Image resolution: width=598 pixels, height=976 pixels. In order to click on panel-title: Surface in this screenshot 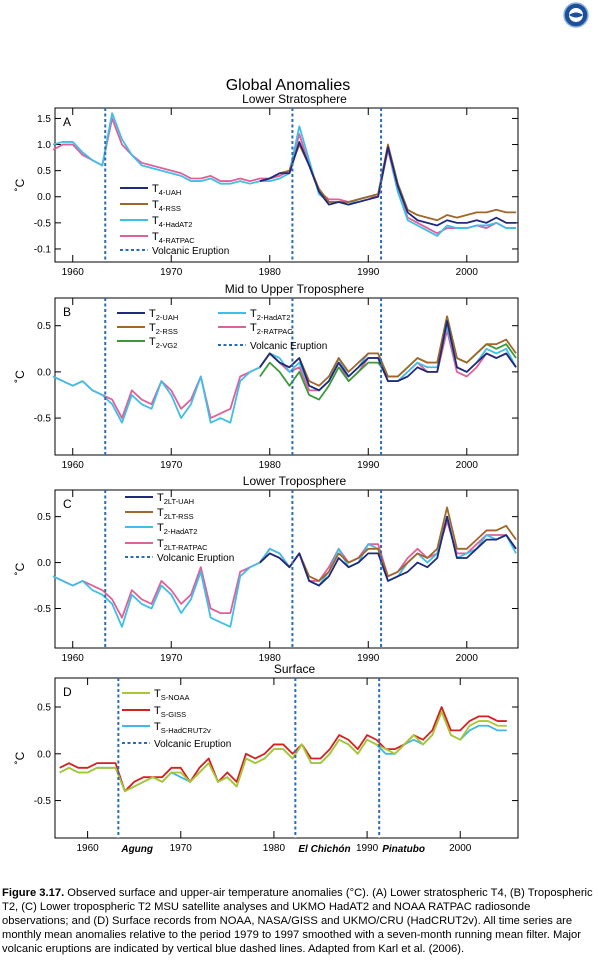, I will do `click(295, 669)`.